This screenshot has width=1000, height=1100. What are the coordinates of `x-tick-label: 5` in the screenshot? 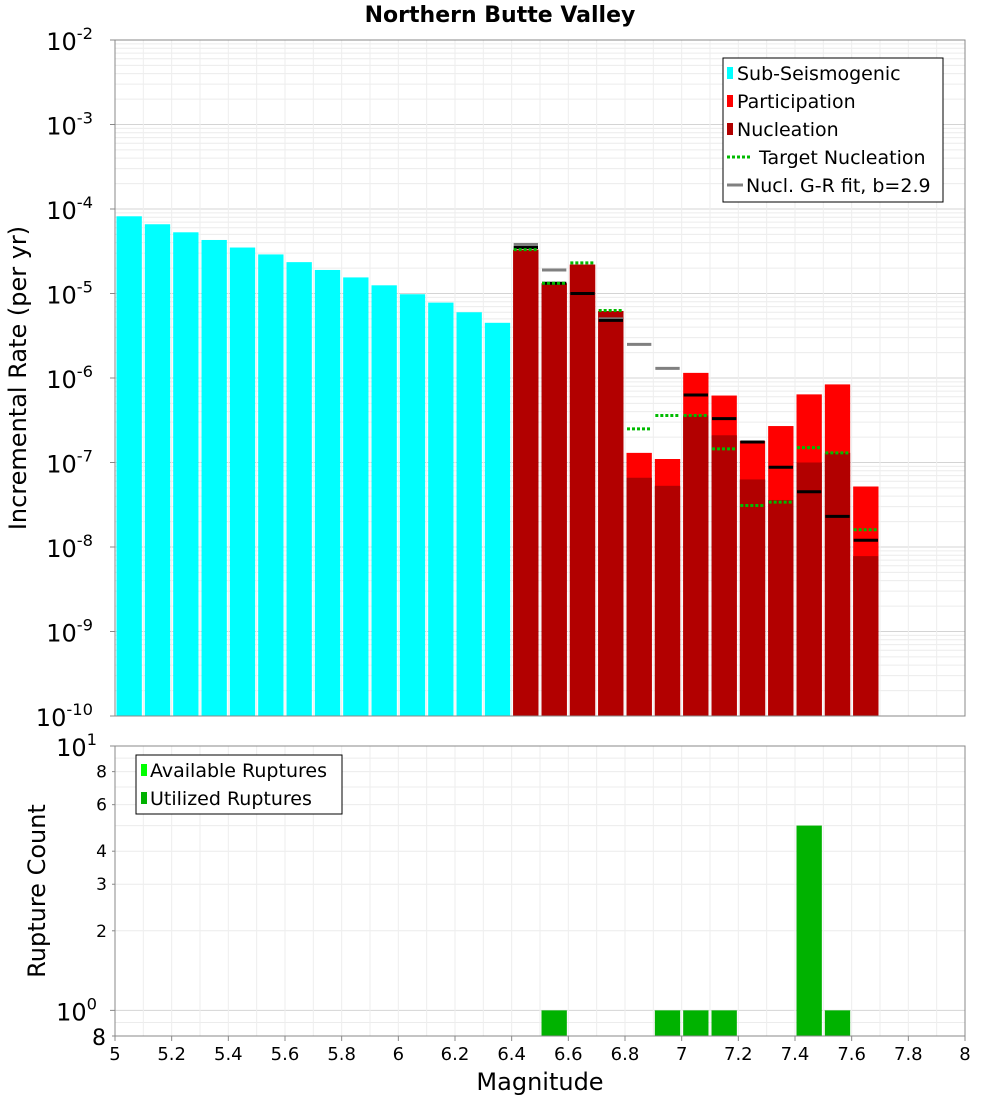 It's located at (114, 1054).